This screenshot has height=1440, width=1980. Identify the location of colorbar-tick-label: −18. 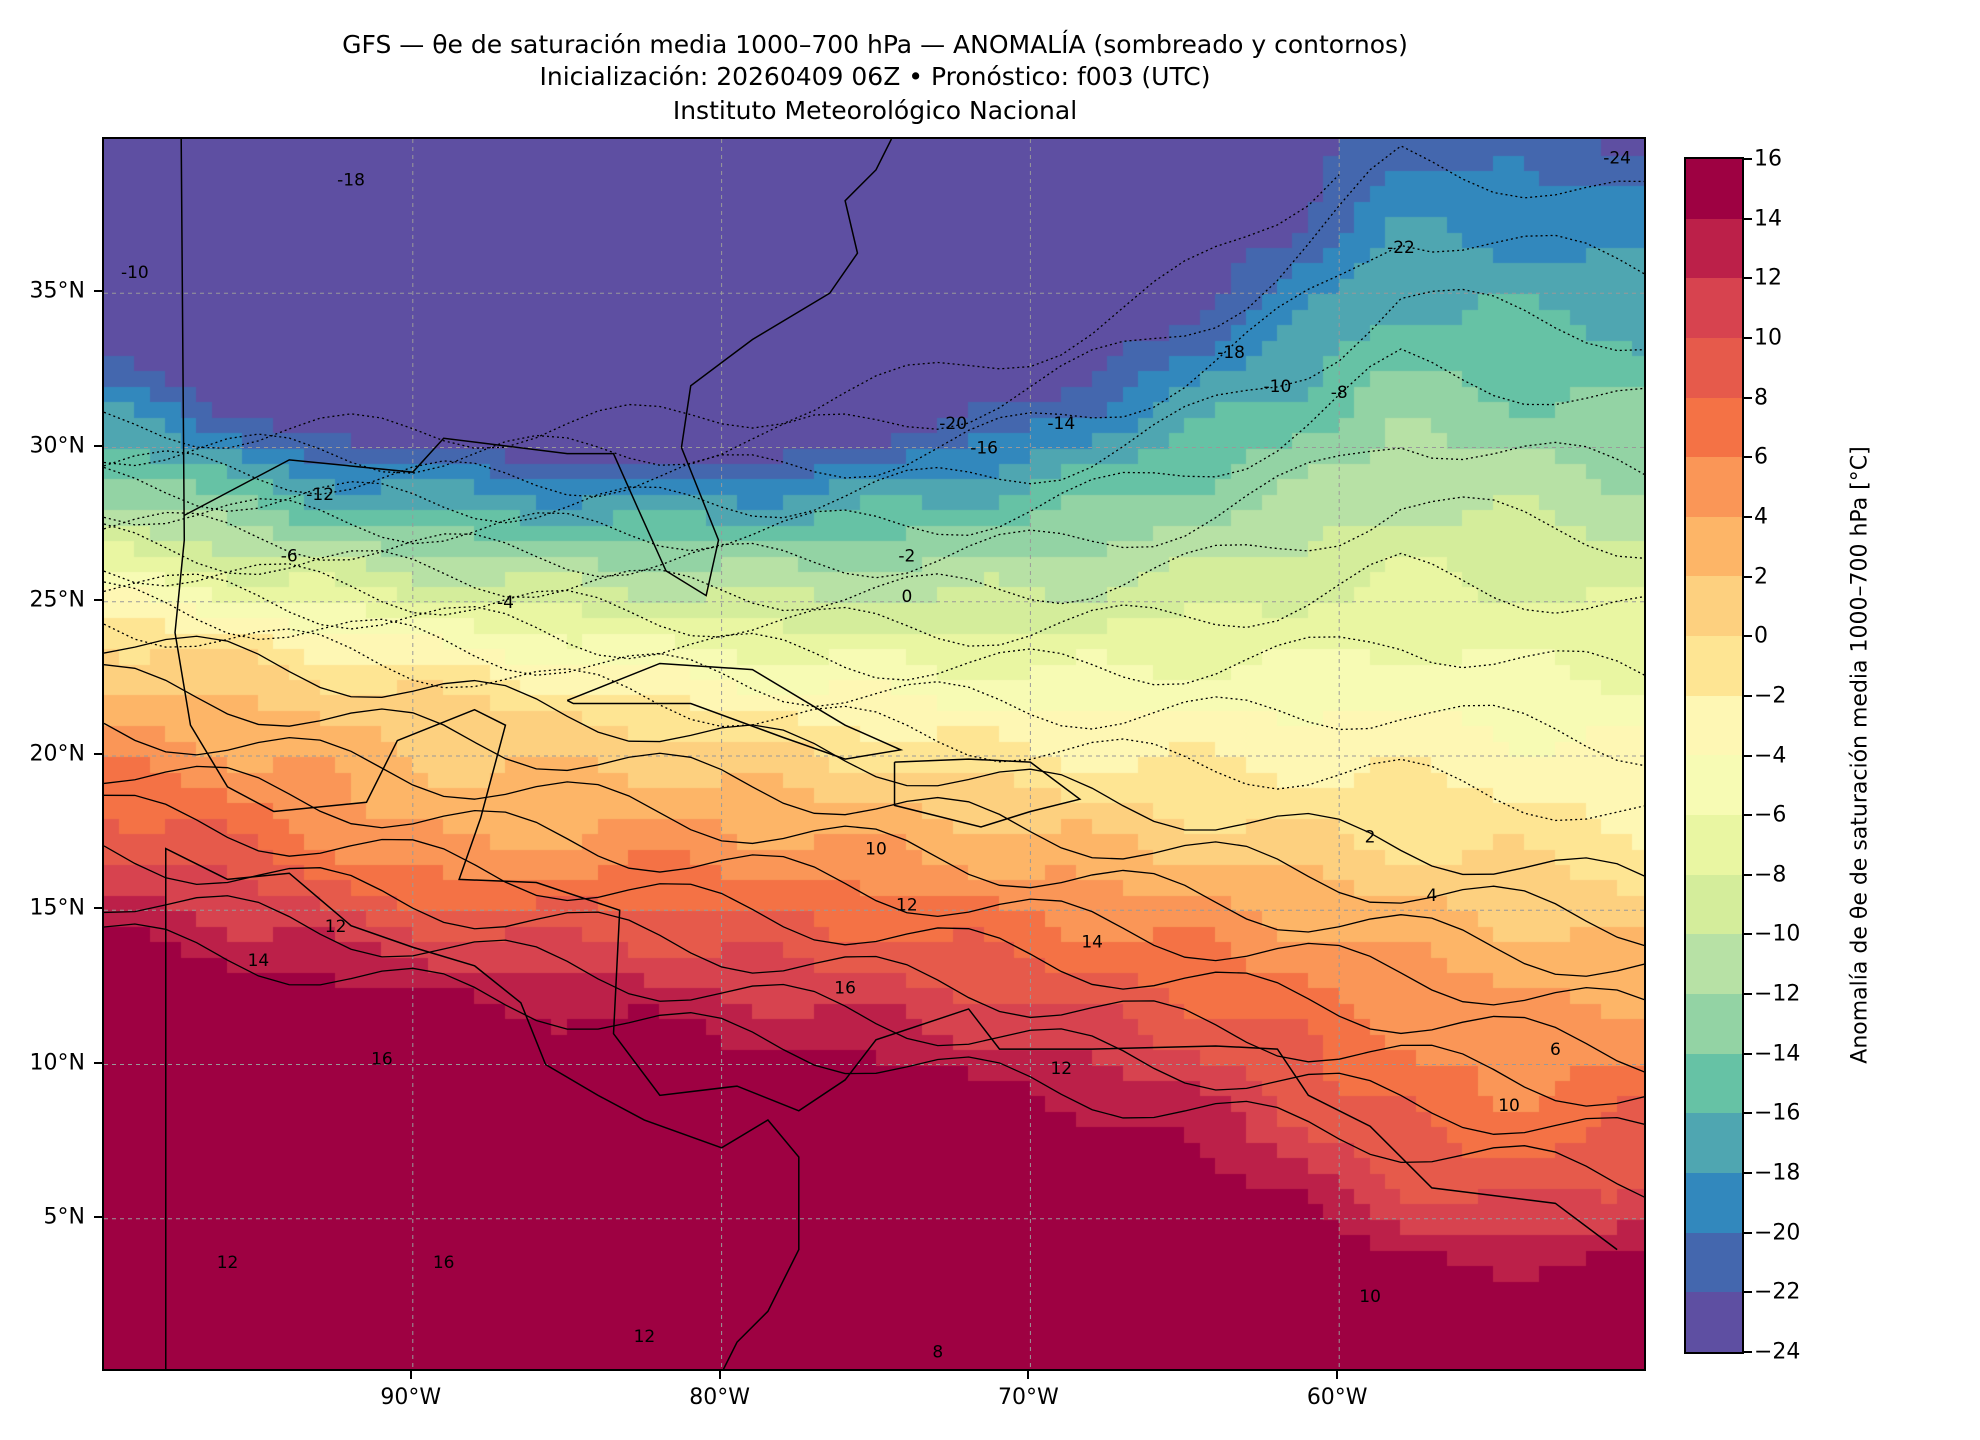
(1777, 1173).